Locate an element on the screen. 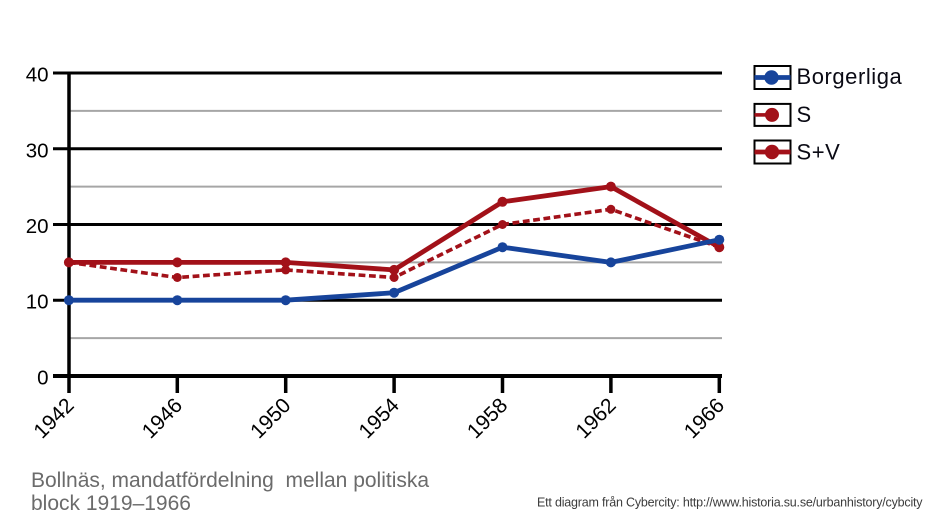 The width and height of the screenshot is (938, 521). svg-text: 1954 is located at coordinates (380, 419).